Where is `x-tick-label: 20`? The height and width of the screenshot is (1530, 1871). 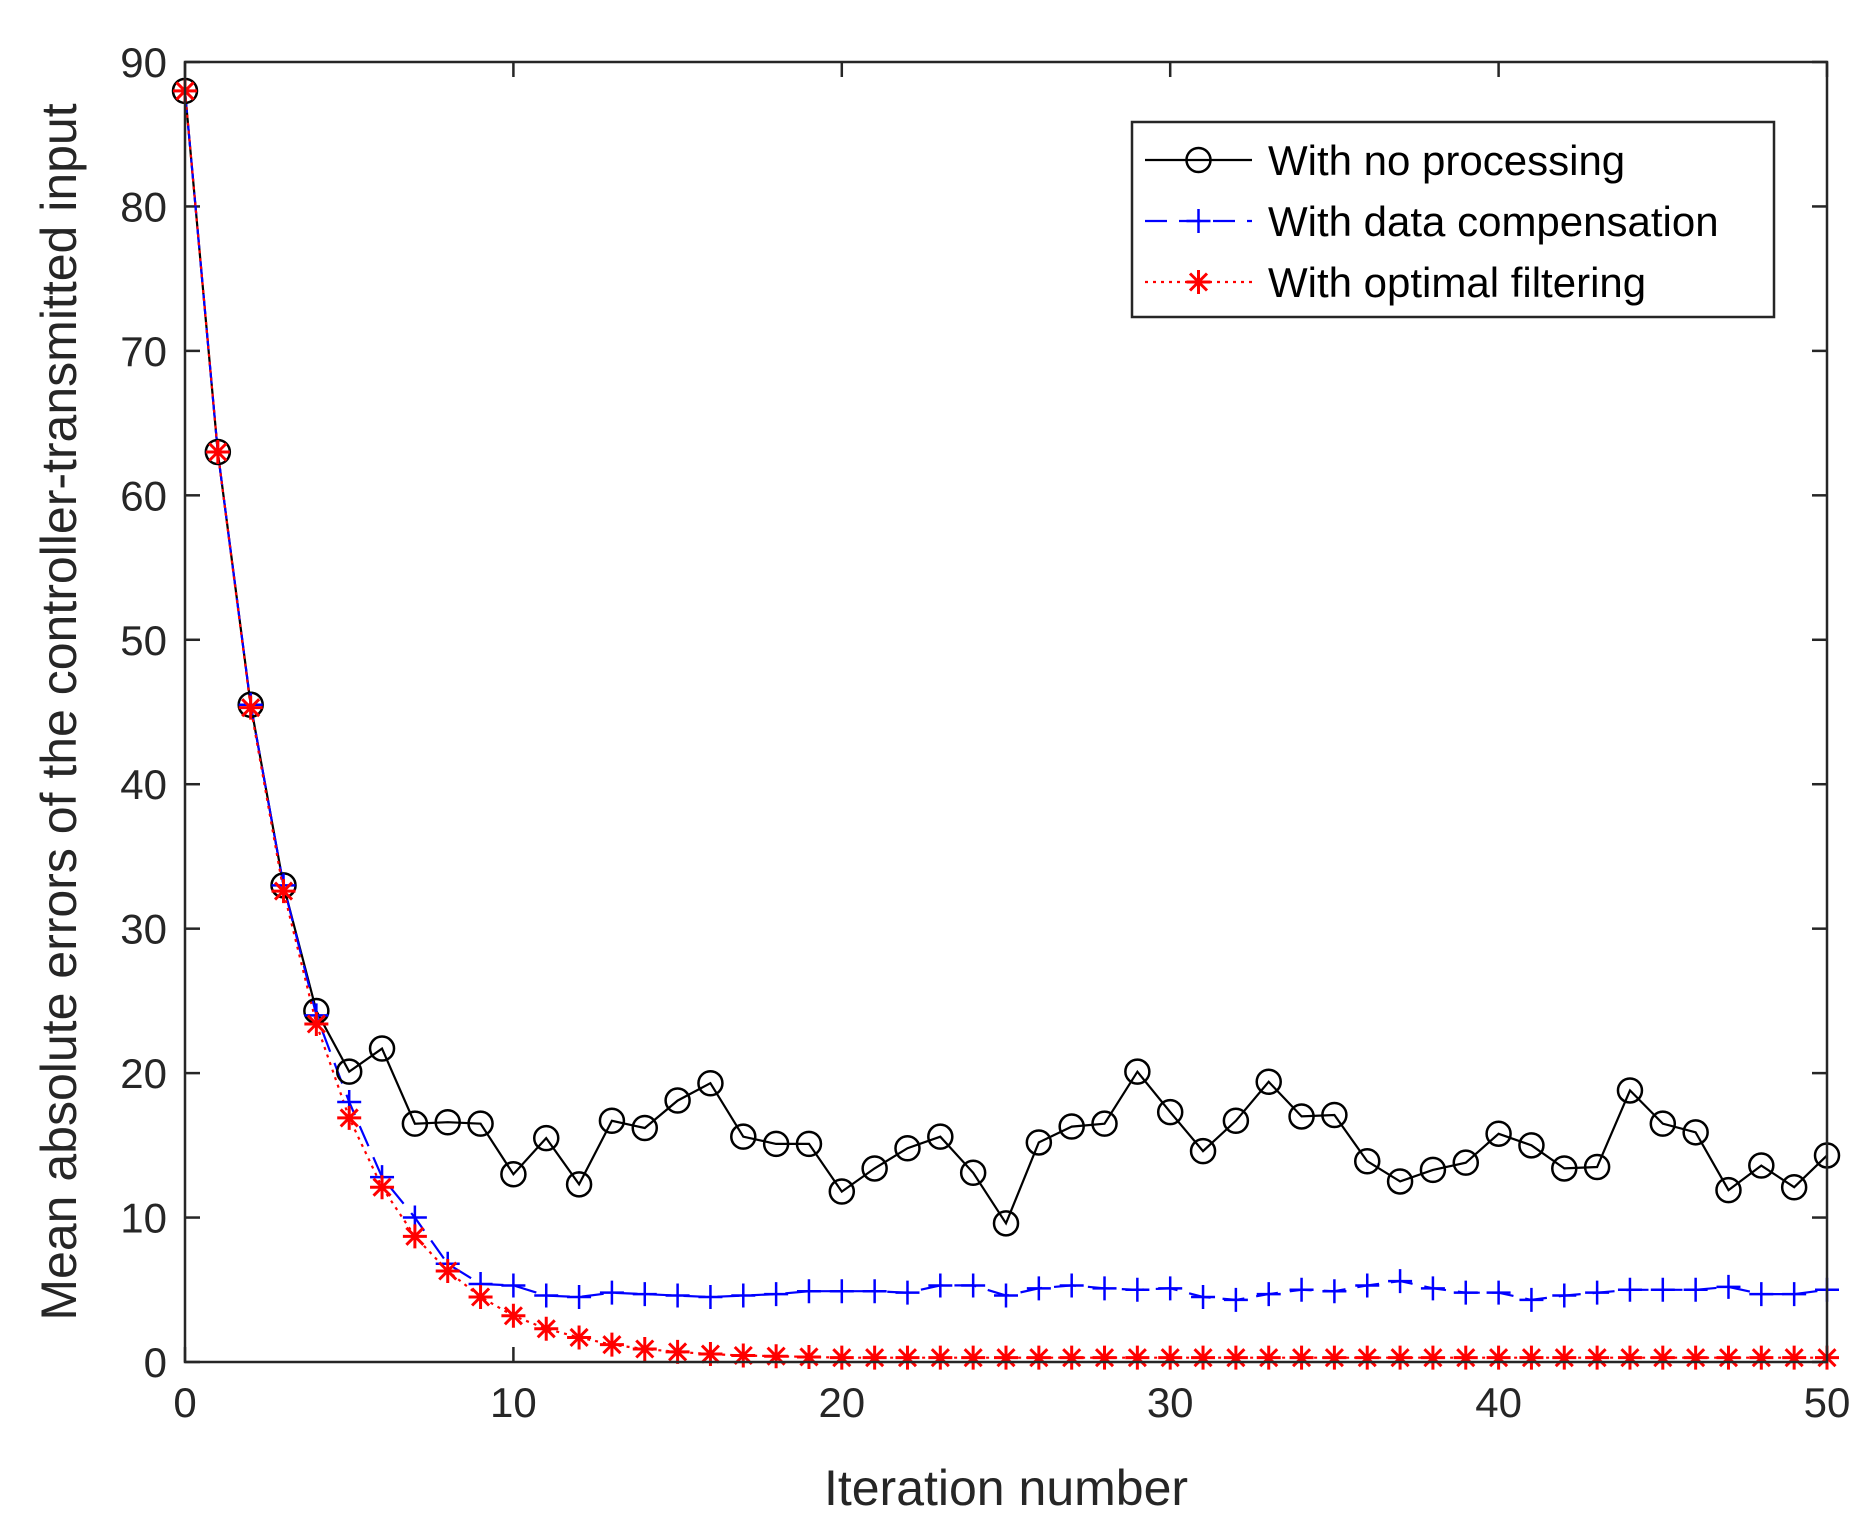 x-tick-label: 20 is located at coordinates (841, 1402).